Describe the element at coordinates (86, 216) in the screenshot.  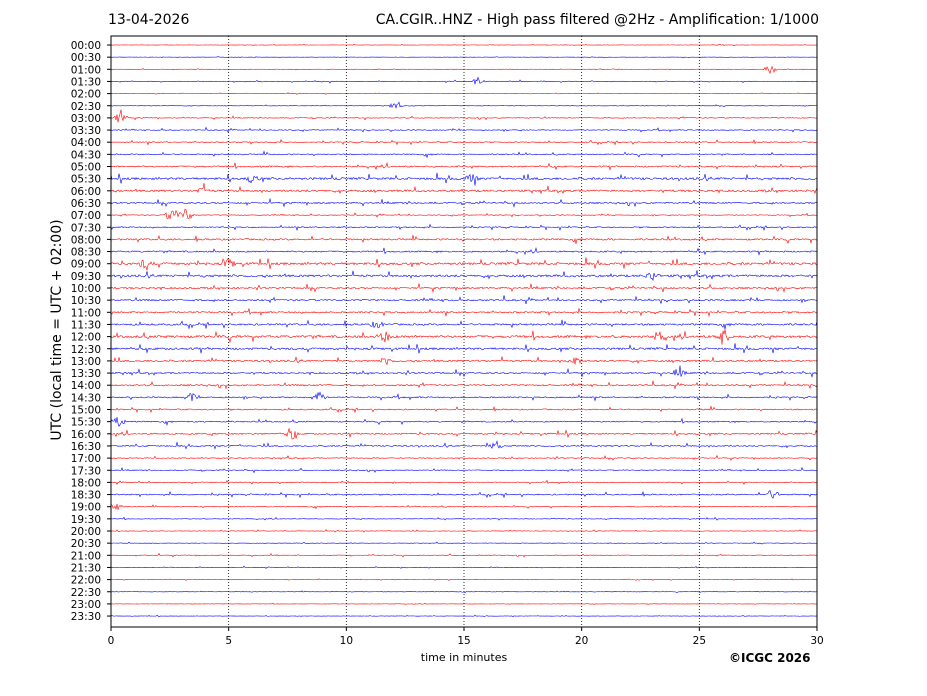
I see `y-tick-label: 07:00` at that location.